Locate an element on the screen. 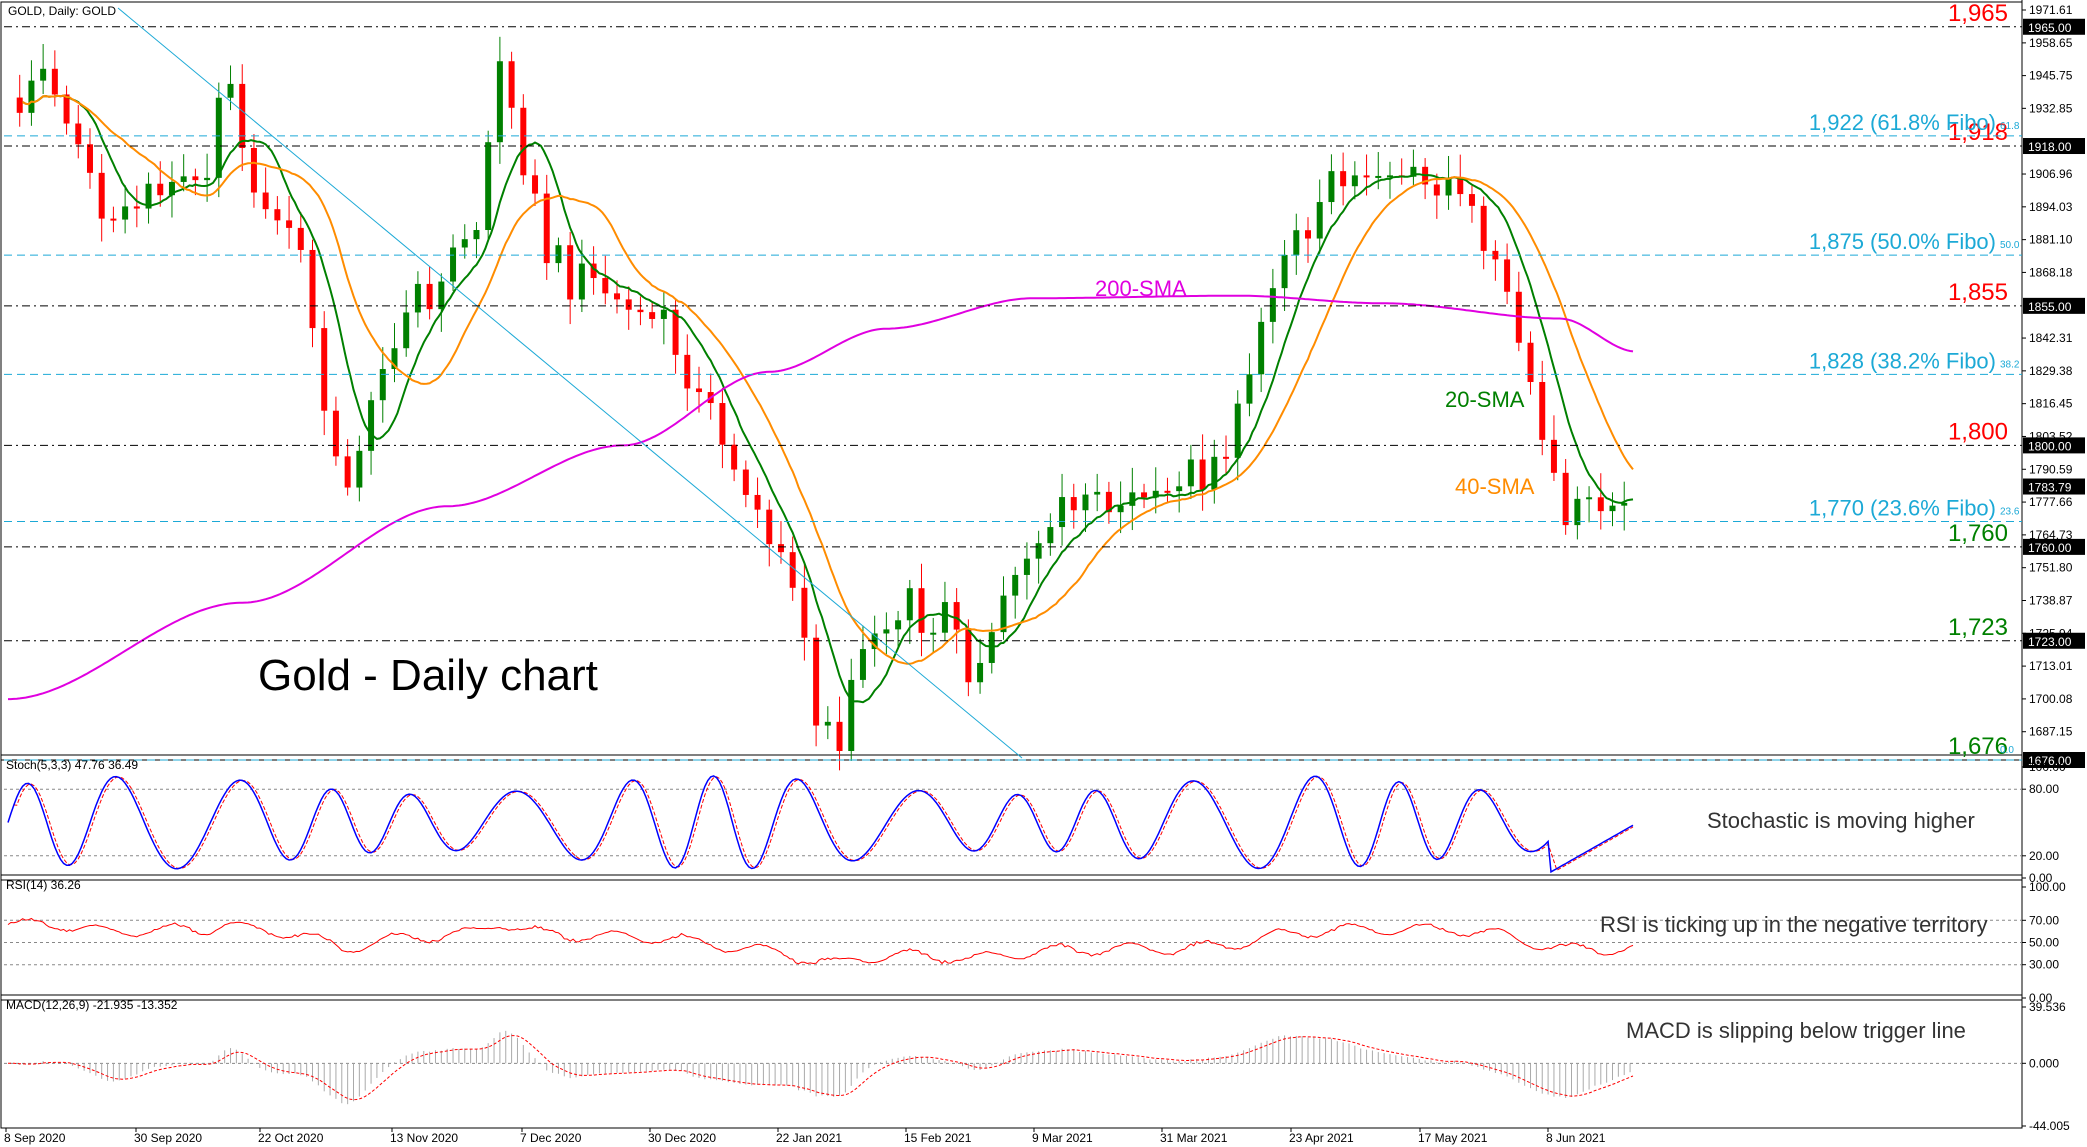  level-label: 1,676 is located at coordinates (1978, 746).